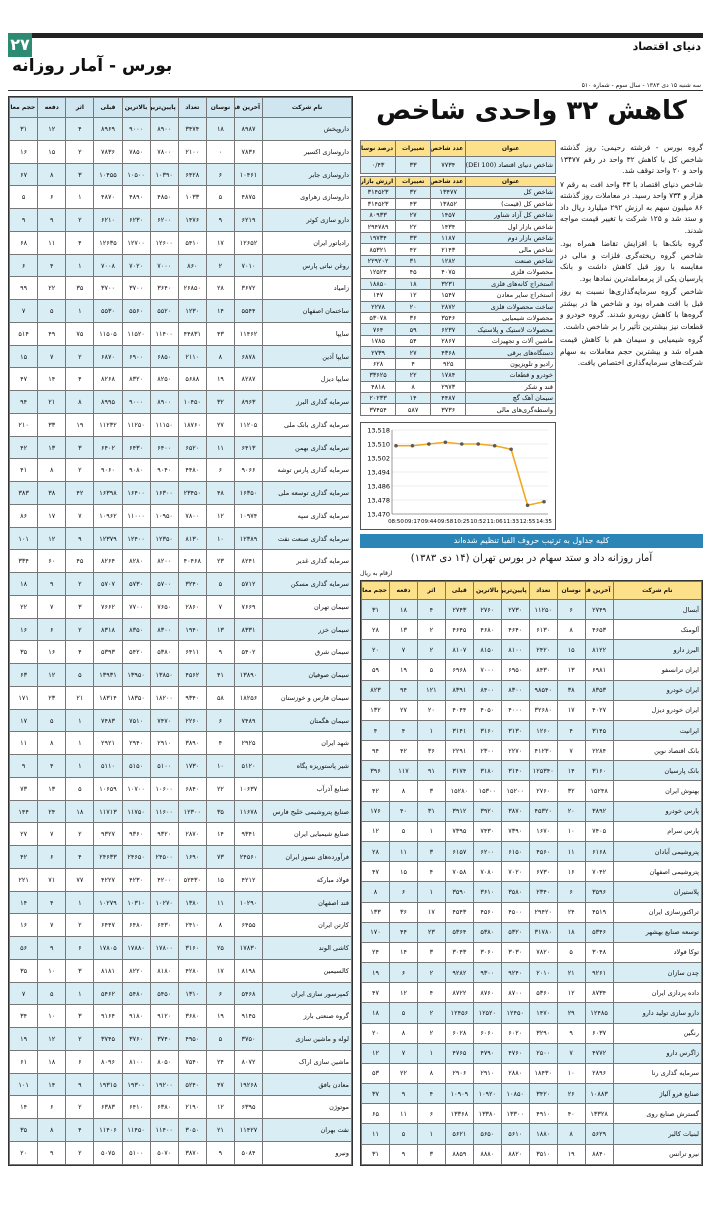 The image size is (711, 1205). Describe the element at coordinates (413, 284) in the screenshot. I see `cell: ۱۸` at that location.